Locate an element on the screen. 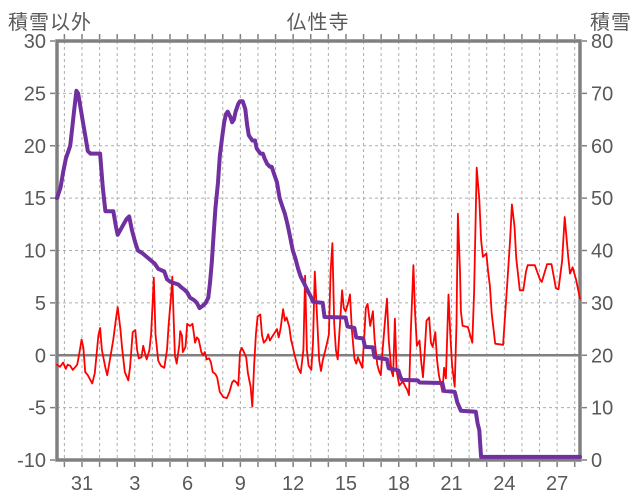 This screenshot has width=636, height=501. right-axis-tick-label: 80 is located at coordinates (602, 42).